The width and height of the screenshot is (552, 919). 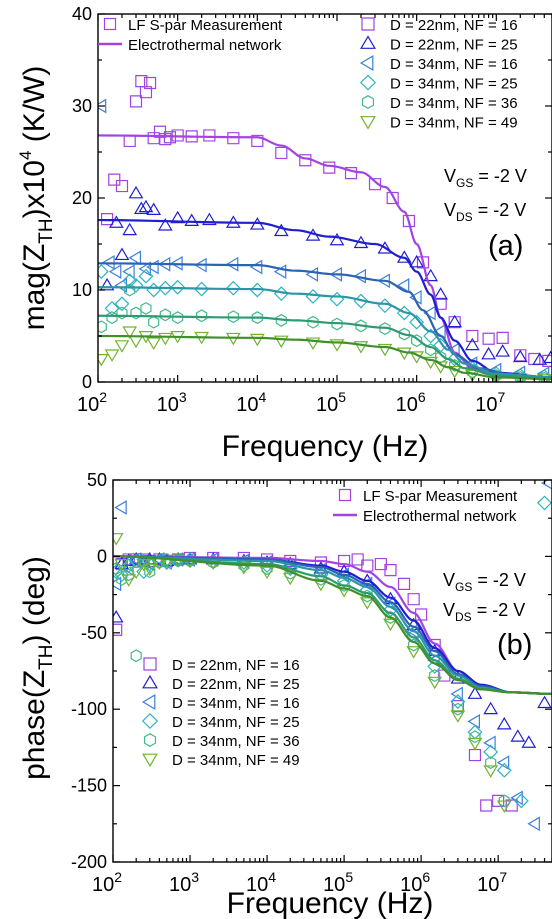 I want to click on condition-symbol: V, so click(x=450, y=176).